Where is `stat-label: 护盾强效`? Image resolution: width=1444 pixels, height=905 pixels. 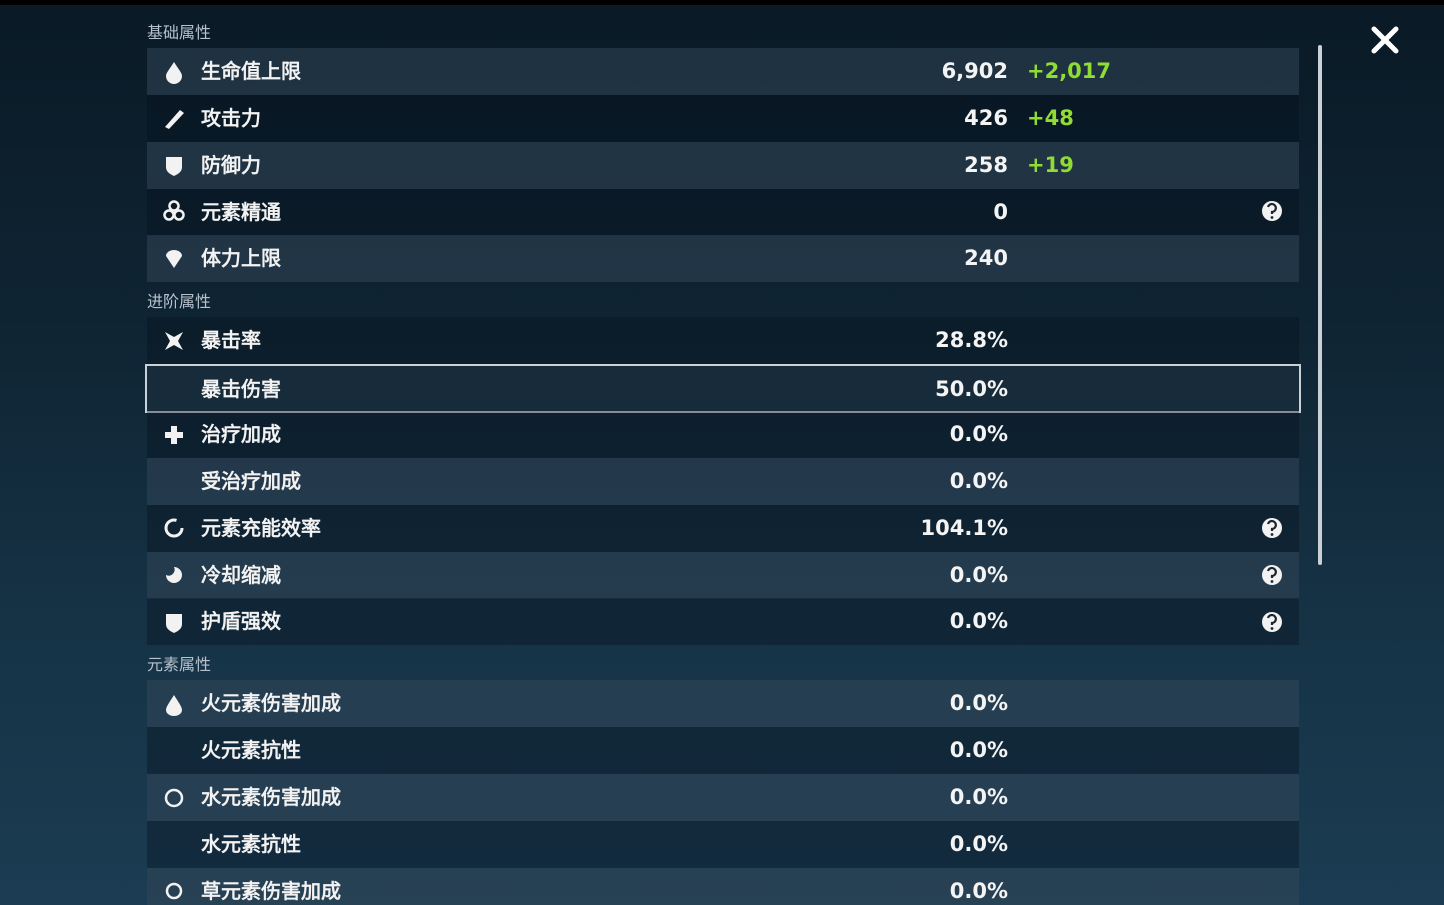
stat-label: 护盾强效 is located at coordinates (241, 621).